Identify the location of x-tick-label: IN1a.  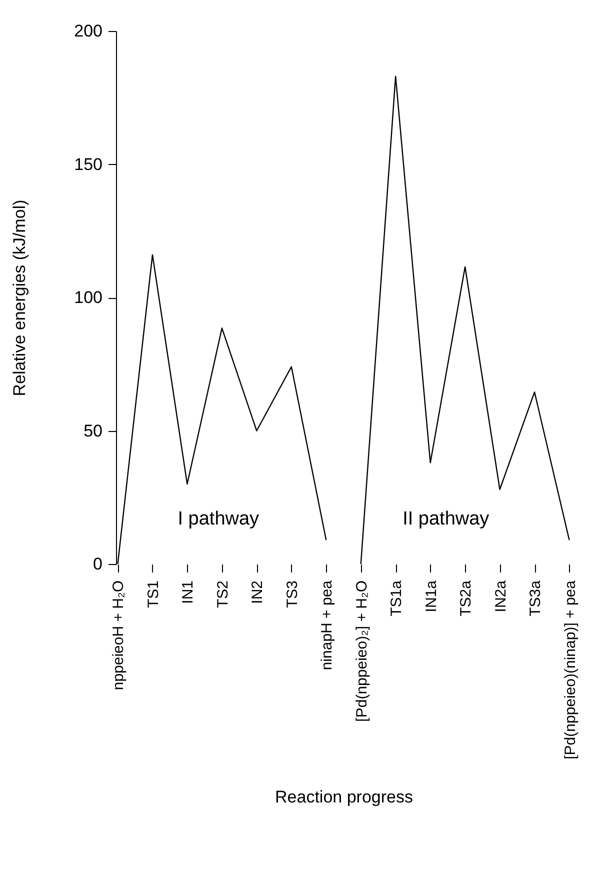
(431, 596).